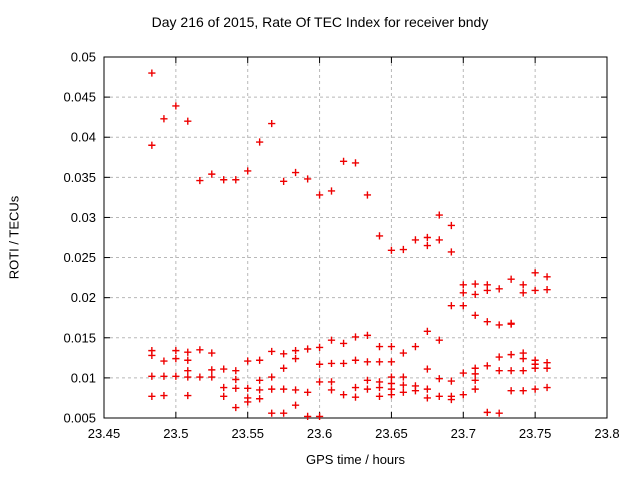 The height and width of the screenshot is (480, 640). I want to click on y-tick-label: 0.045, so click(79, 97).